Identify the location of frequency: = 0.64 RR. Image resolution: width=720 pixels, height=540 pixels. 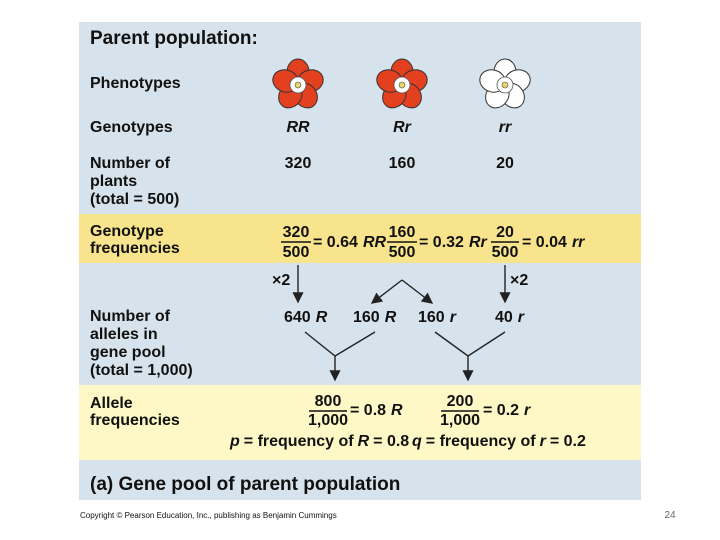
(349, 242).